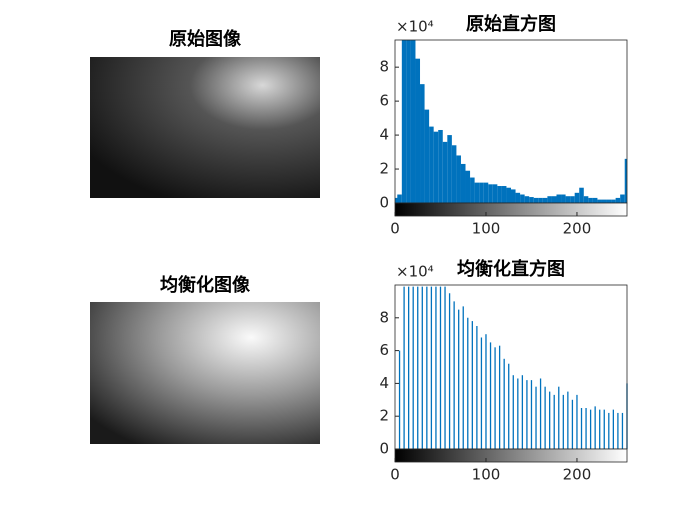 This screenshot has width=693, height=519. I want to click on original-image, so click(205, 127).